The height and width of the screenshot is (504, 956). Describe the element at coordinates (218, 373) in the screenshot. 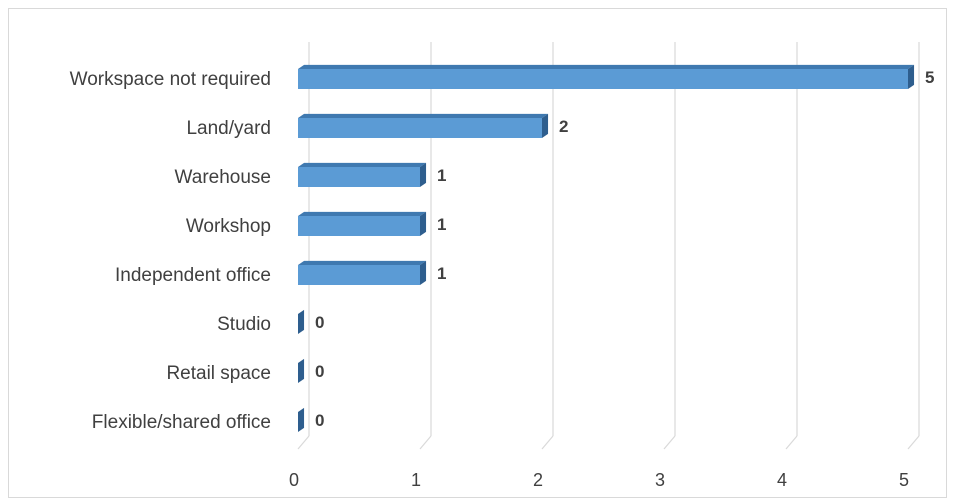

I see `category-label: Retail space` at that location.